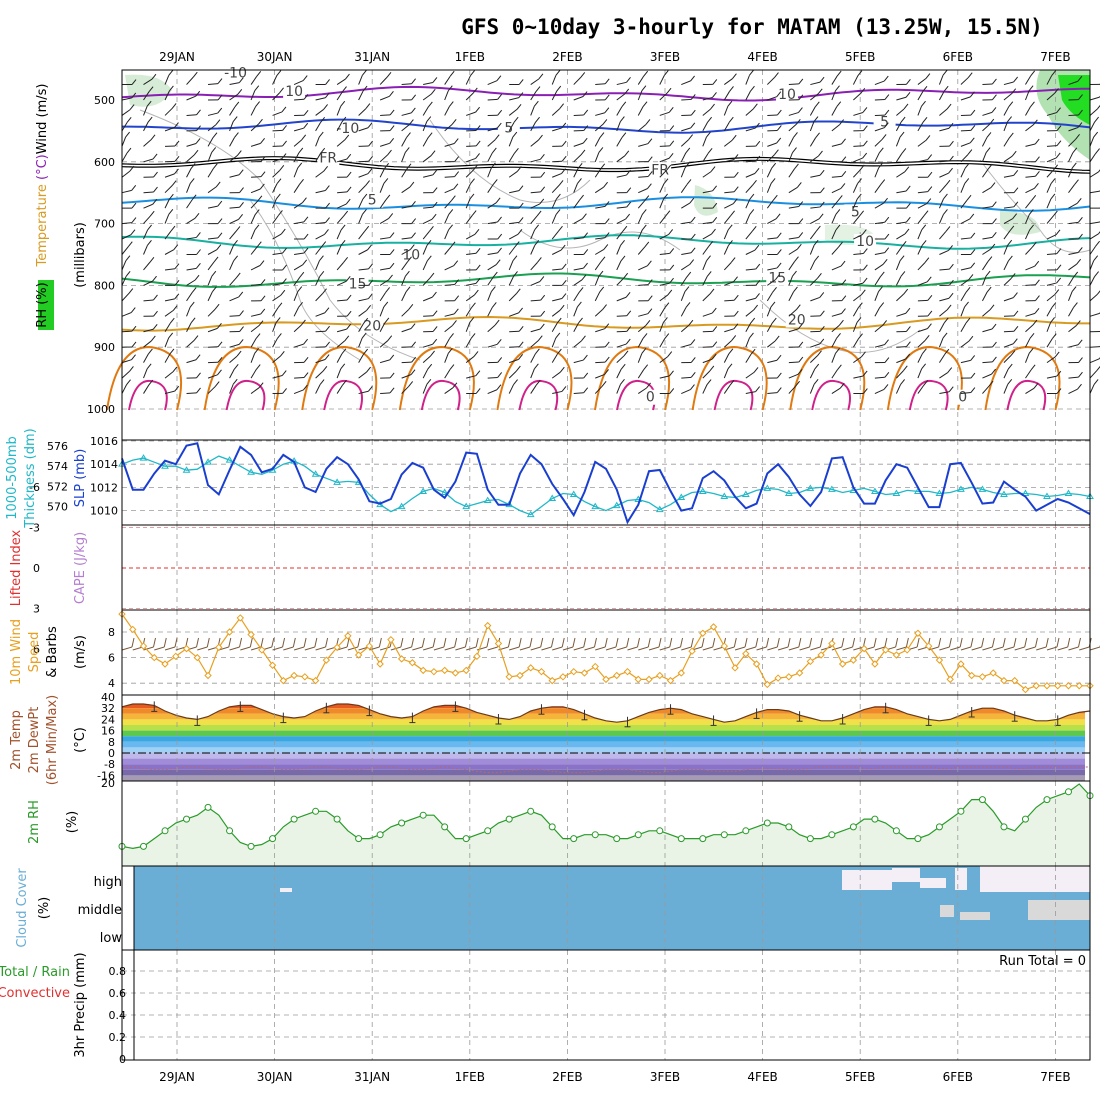 This screenshot has height=1100, width=1100. I want to click on rh-contour, so click(1035, 206).